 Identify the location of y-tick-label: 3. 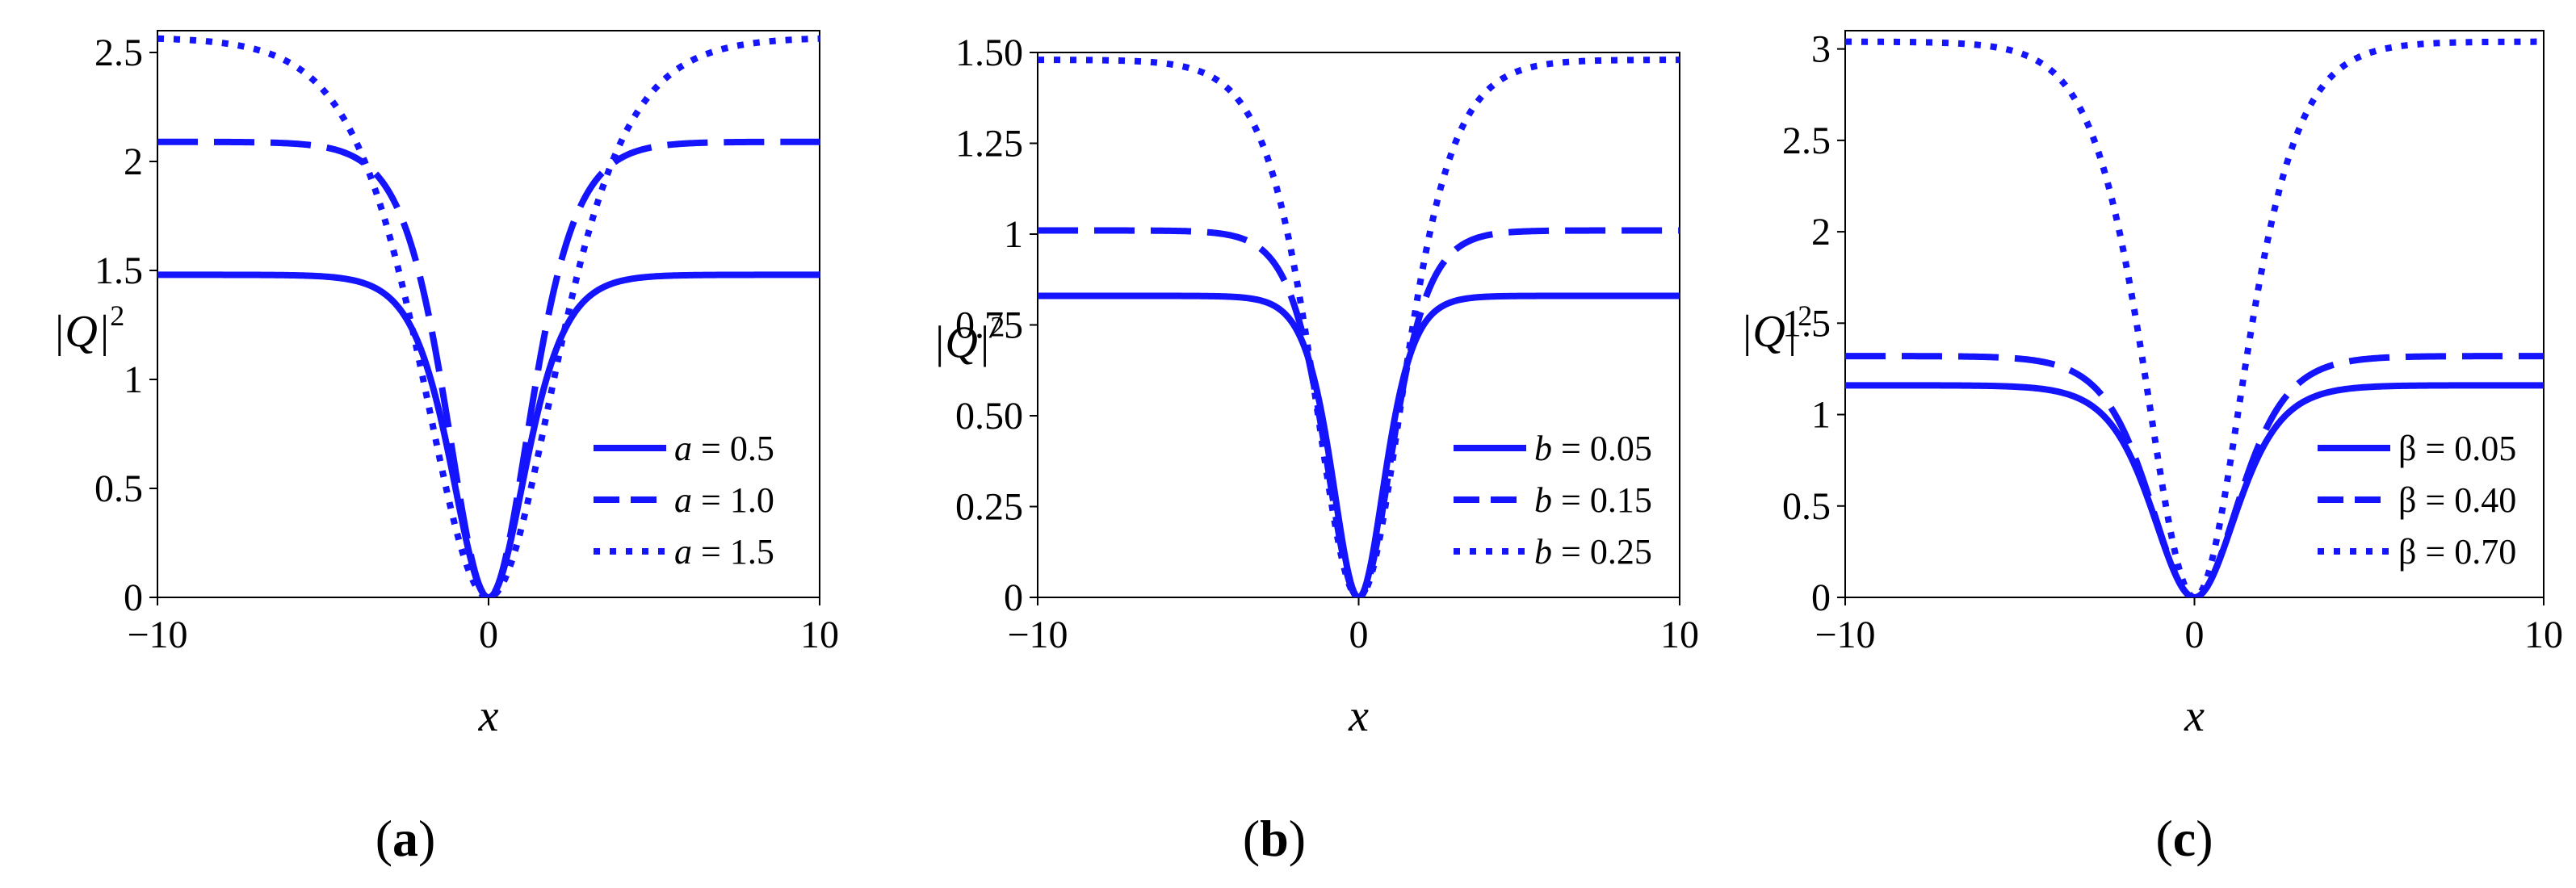
(1821, 49).